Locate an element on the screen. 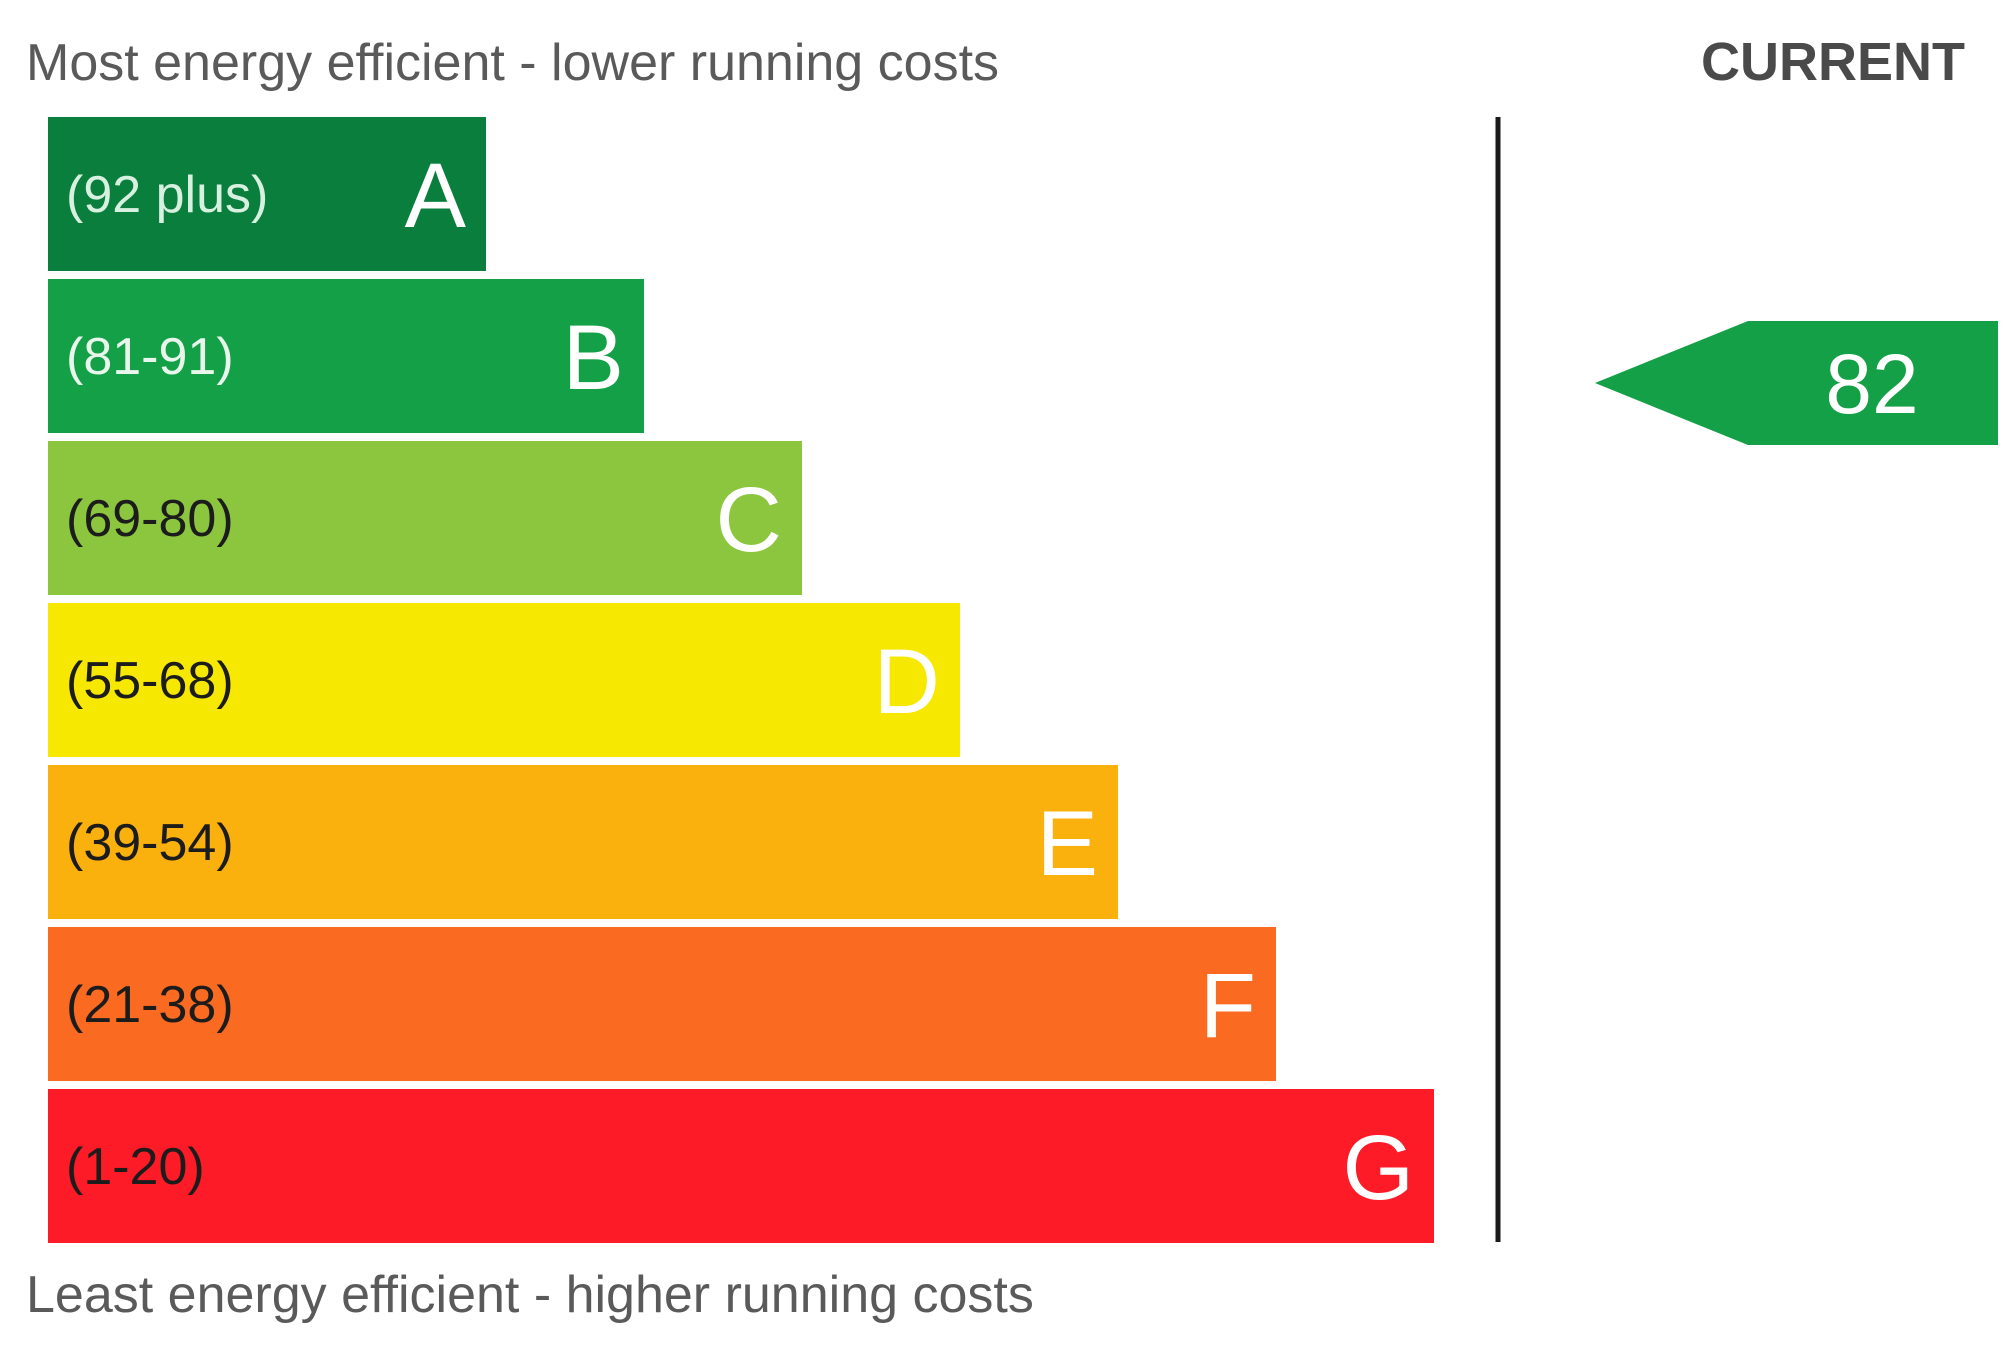 The width and height of the screenshot is (2011, 1346). current-rating-arrow is located at coordinates (1796, 383).